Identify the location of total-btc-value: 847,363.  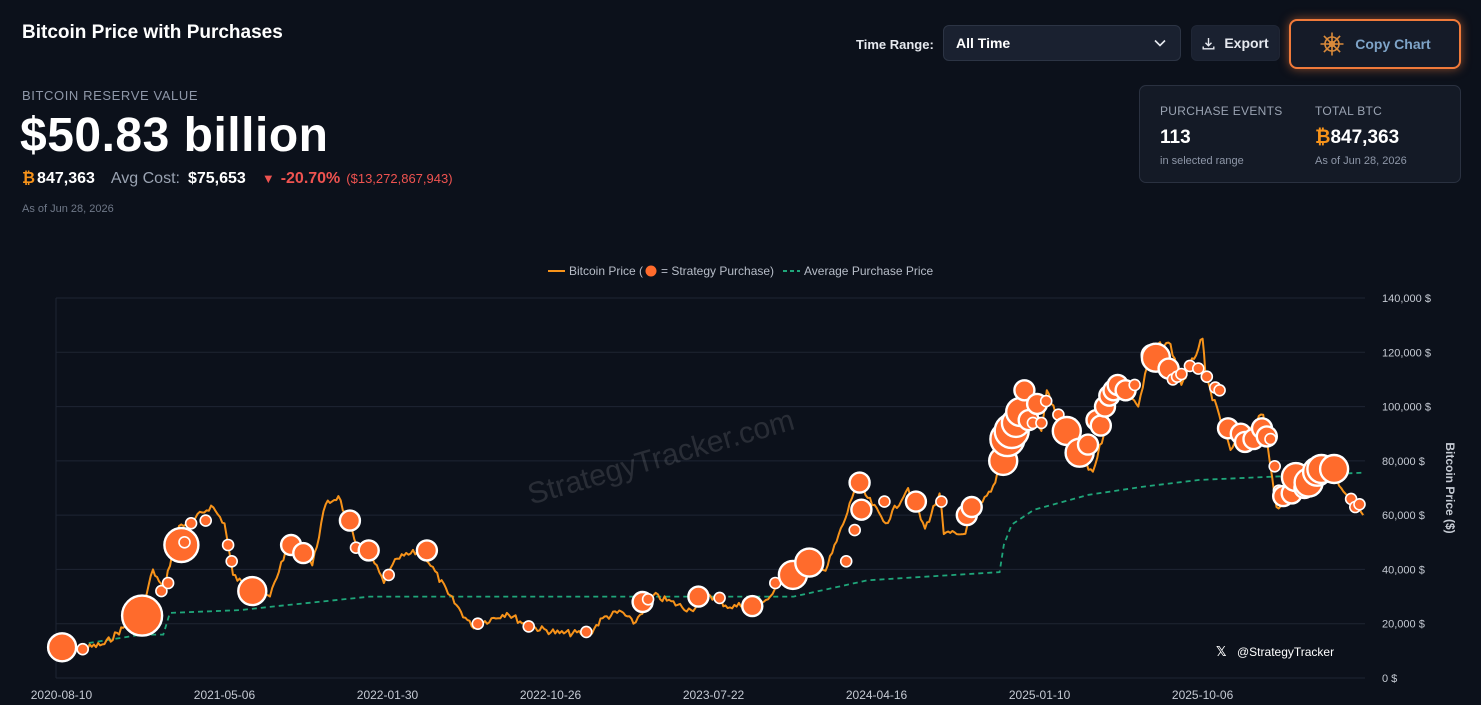
(1365, 137).